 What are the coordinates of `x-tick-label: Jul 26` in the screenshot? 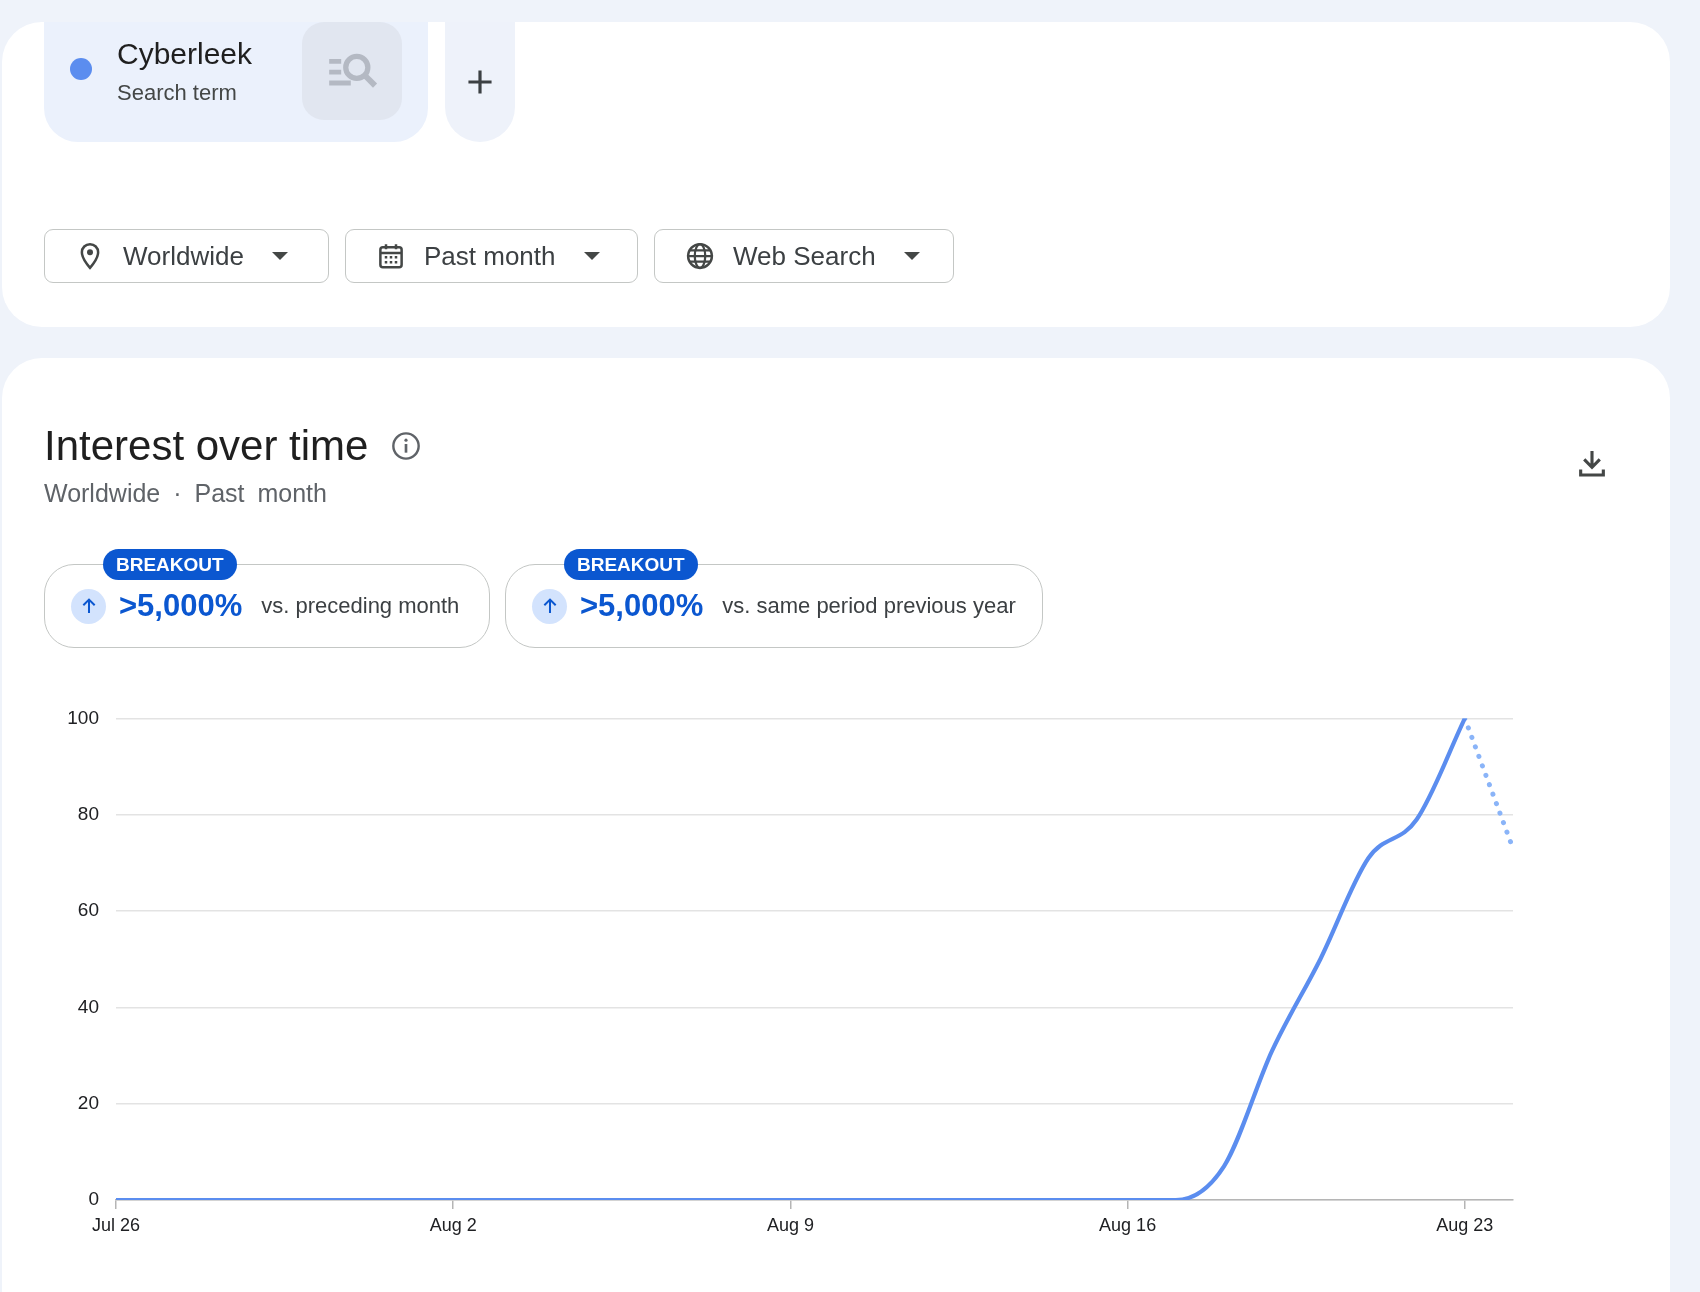 It's located at (116, 1224).